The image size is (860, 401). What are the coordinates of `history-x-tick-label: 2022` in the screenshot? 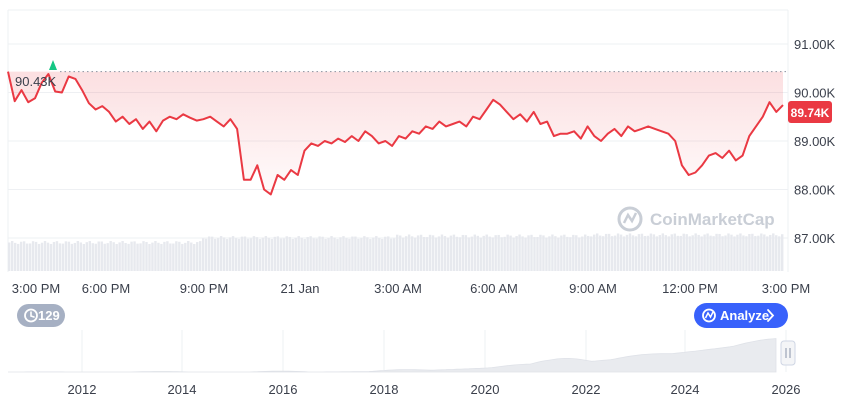 It's located at (586, 389).